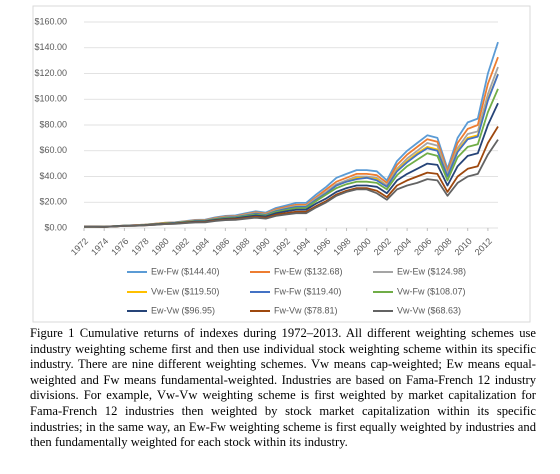 Image resolution: width=560 pixels, height=474 pixels. I want to click on y-tick-label: $0.00, so click(55, 227).